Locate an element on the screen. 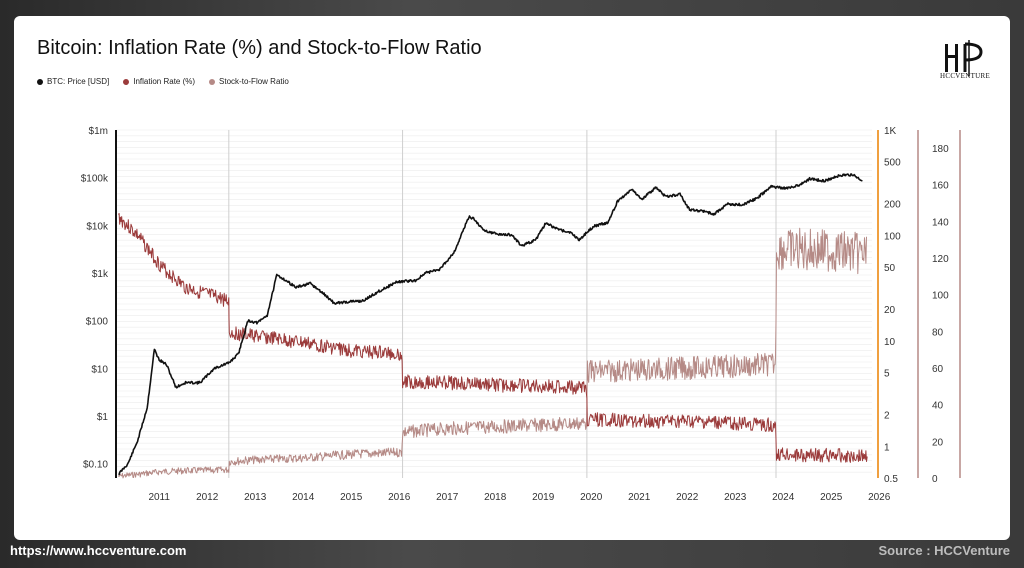 This screenshot has height=568, width=1024. y-s2f-tick-label: 100 is located at coordinates (940, 296).